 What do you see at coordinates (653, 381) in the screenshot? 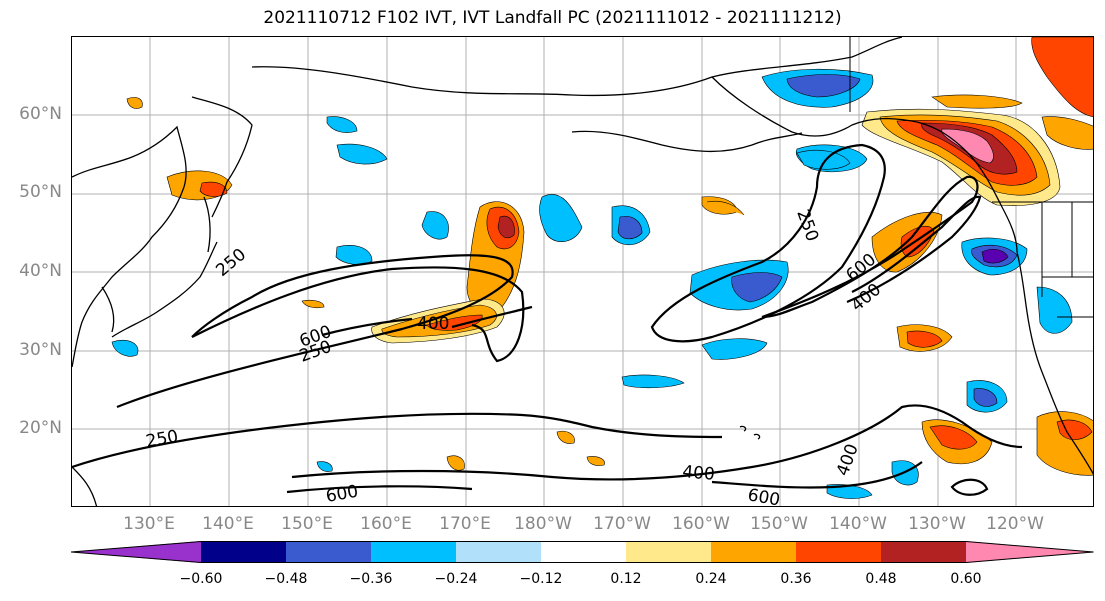
I see `shade-neg-west6` at bounding box center [653, 381].